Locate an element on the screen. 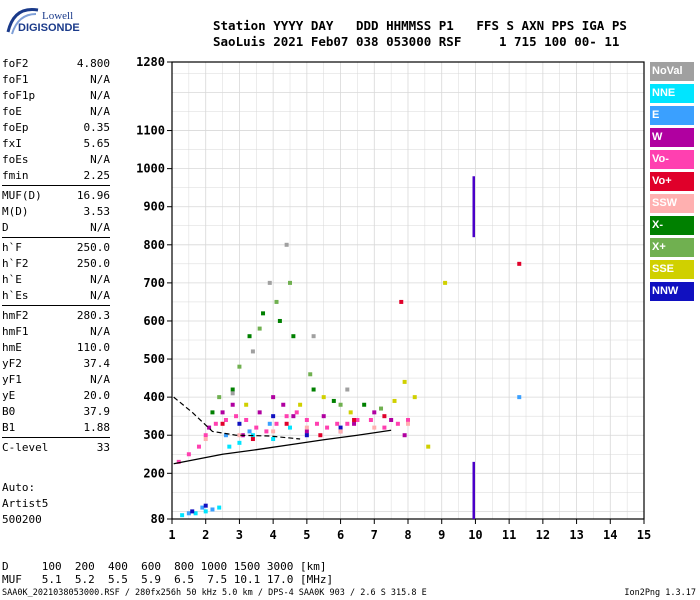  param-row: foF1 N/A is located at coordinates (56, 80).